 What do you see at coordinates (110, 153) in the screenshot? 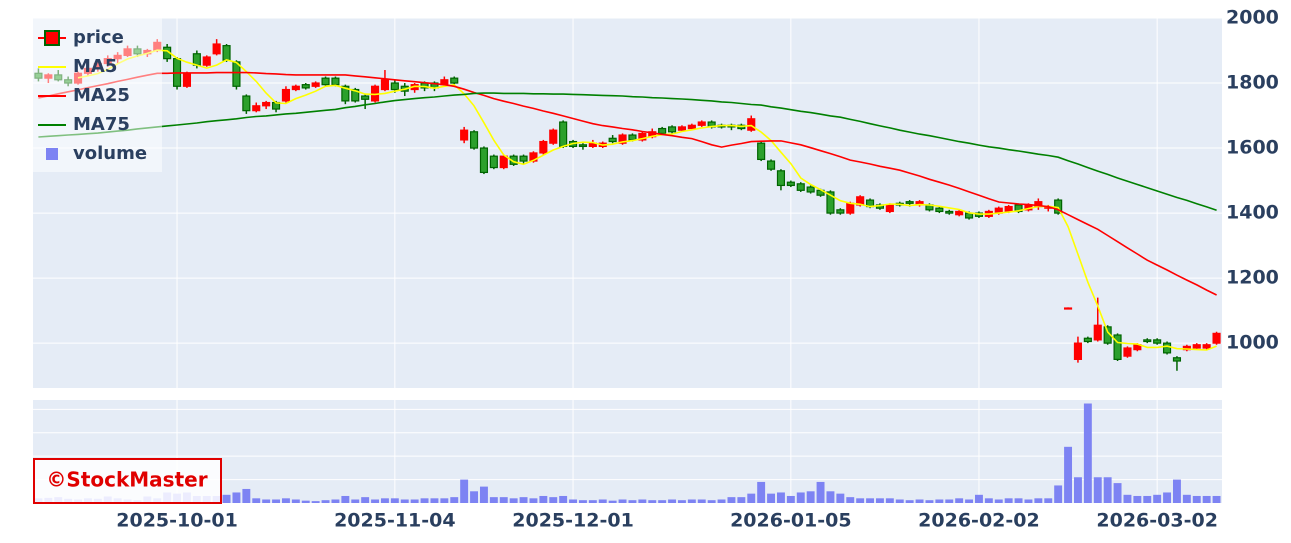
I see `legend-label: volume` at bounding box center [110, 153].